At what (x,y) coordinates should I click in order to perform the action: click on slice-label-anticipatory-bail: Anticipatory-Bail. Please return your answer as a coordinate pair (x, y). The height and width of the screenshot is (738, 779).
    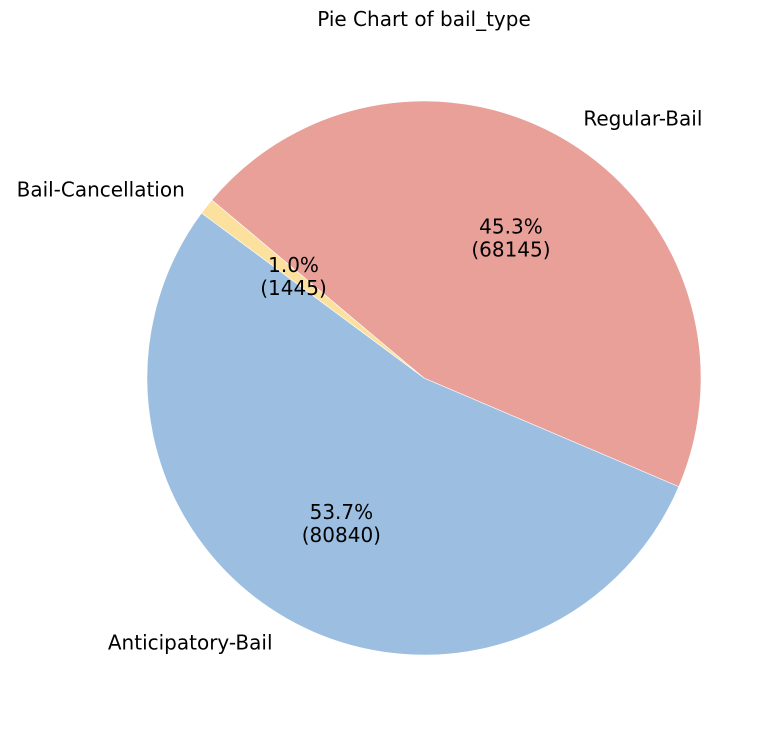
    Looking at the image, I should click on (190, 642).